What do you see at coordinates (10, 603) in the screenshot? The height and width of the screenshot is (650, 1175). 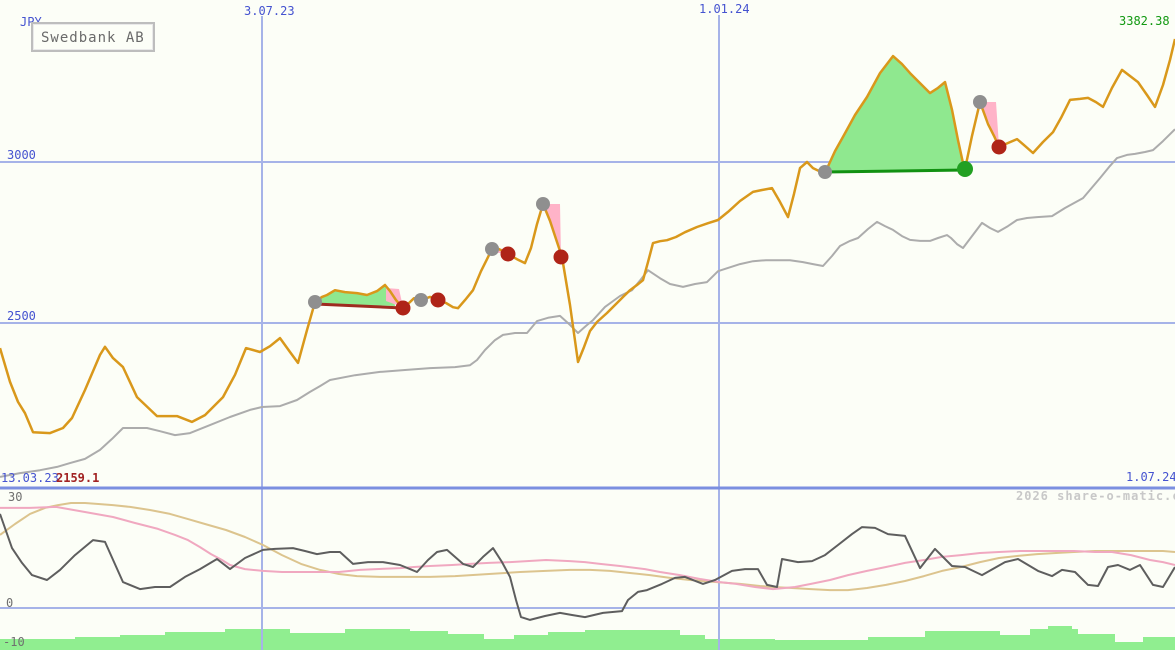 I see `osc-label-0: 0` at bounding box center [10, 603].